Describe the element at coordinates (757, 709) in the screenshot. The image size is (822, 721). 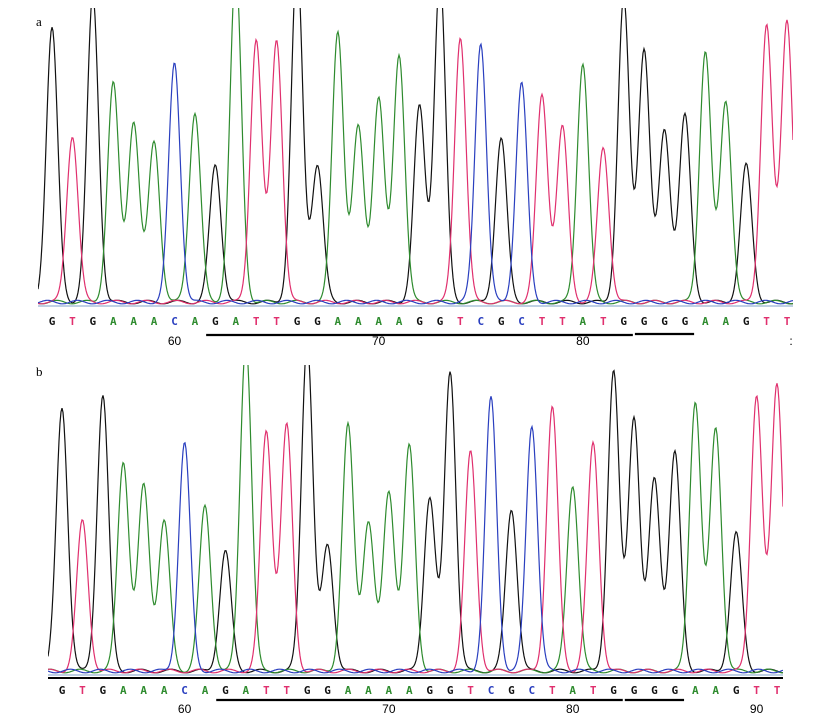
I see `position-tick-label: 90` at that location.